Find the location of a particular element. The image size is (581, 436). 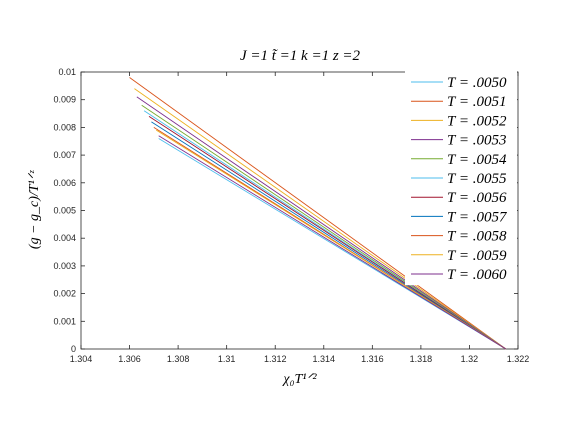

legend-label-6: T = .0056 is located at coordinates (477, 198).